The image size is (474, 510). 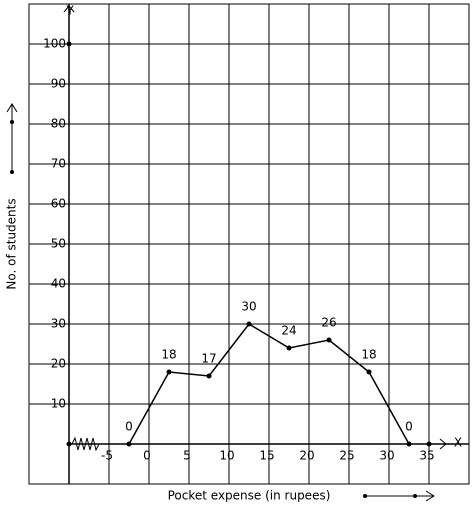 I want to click on data-label: 24, so click(x=288, y=331).